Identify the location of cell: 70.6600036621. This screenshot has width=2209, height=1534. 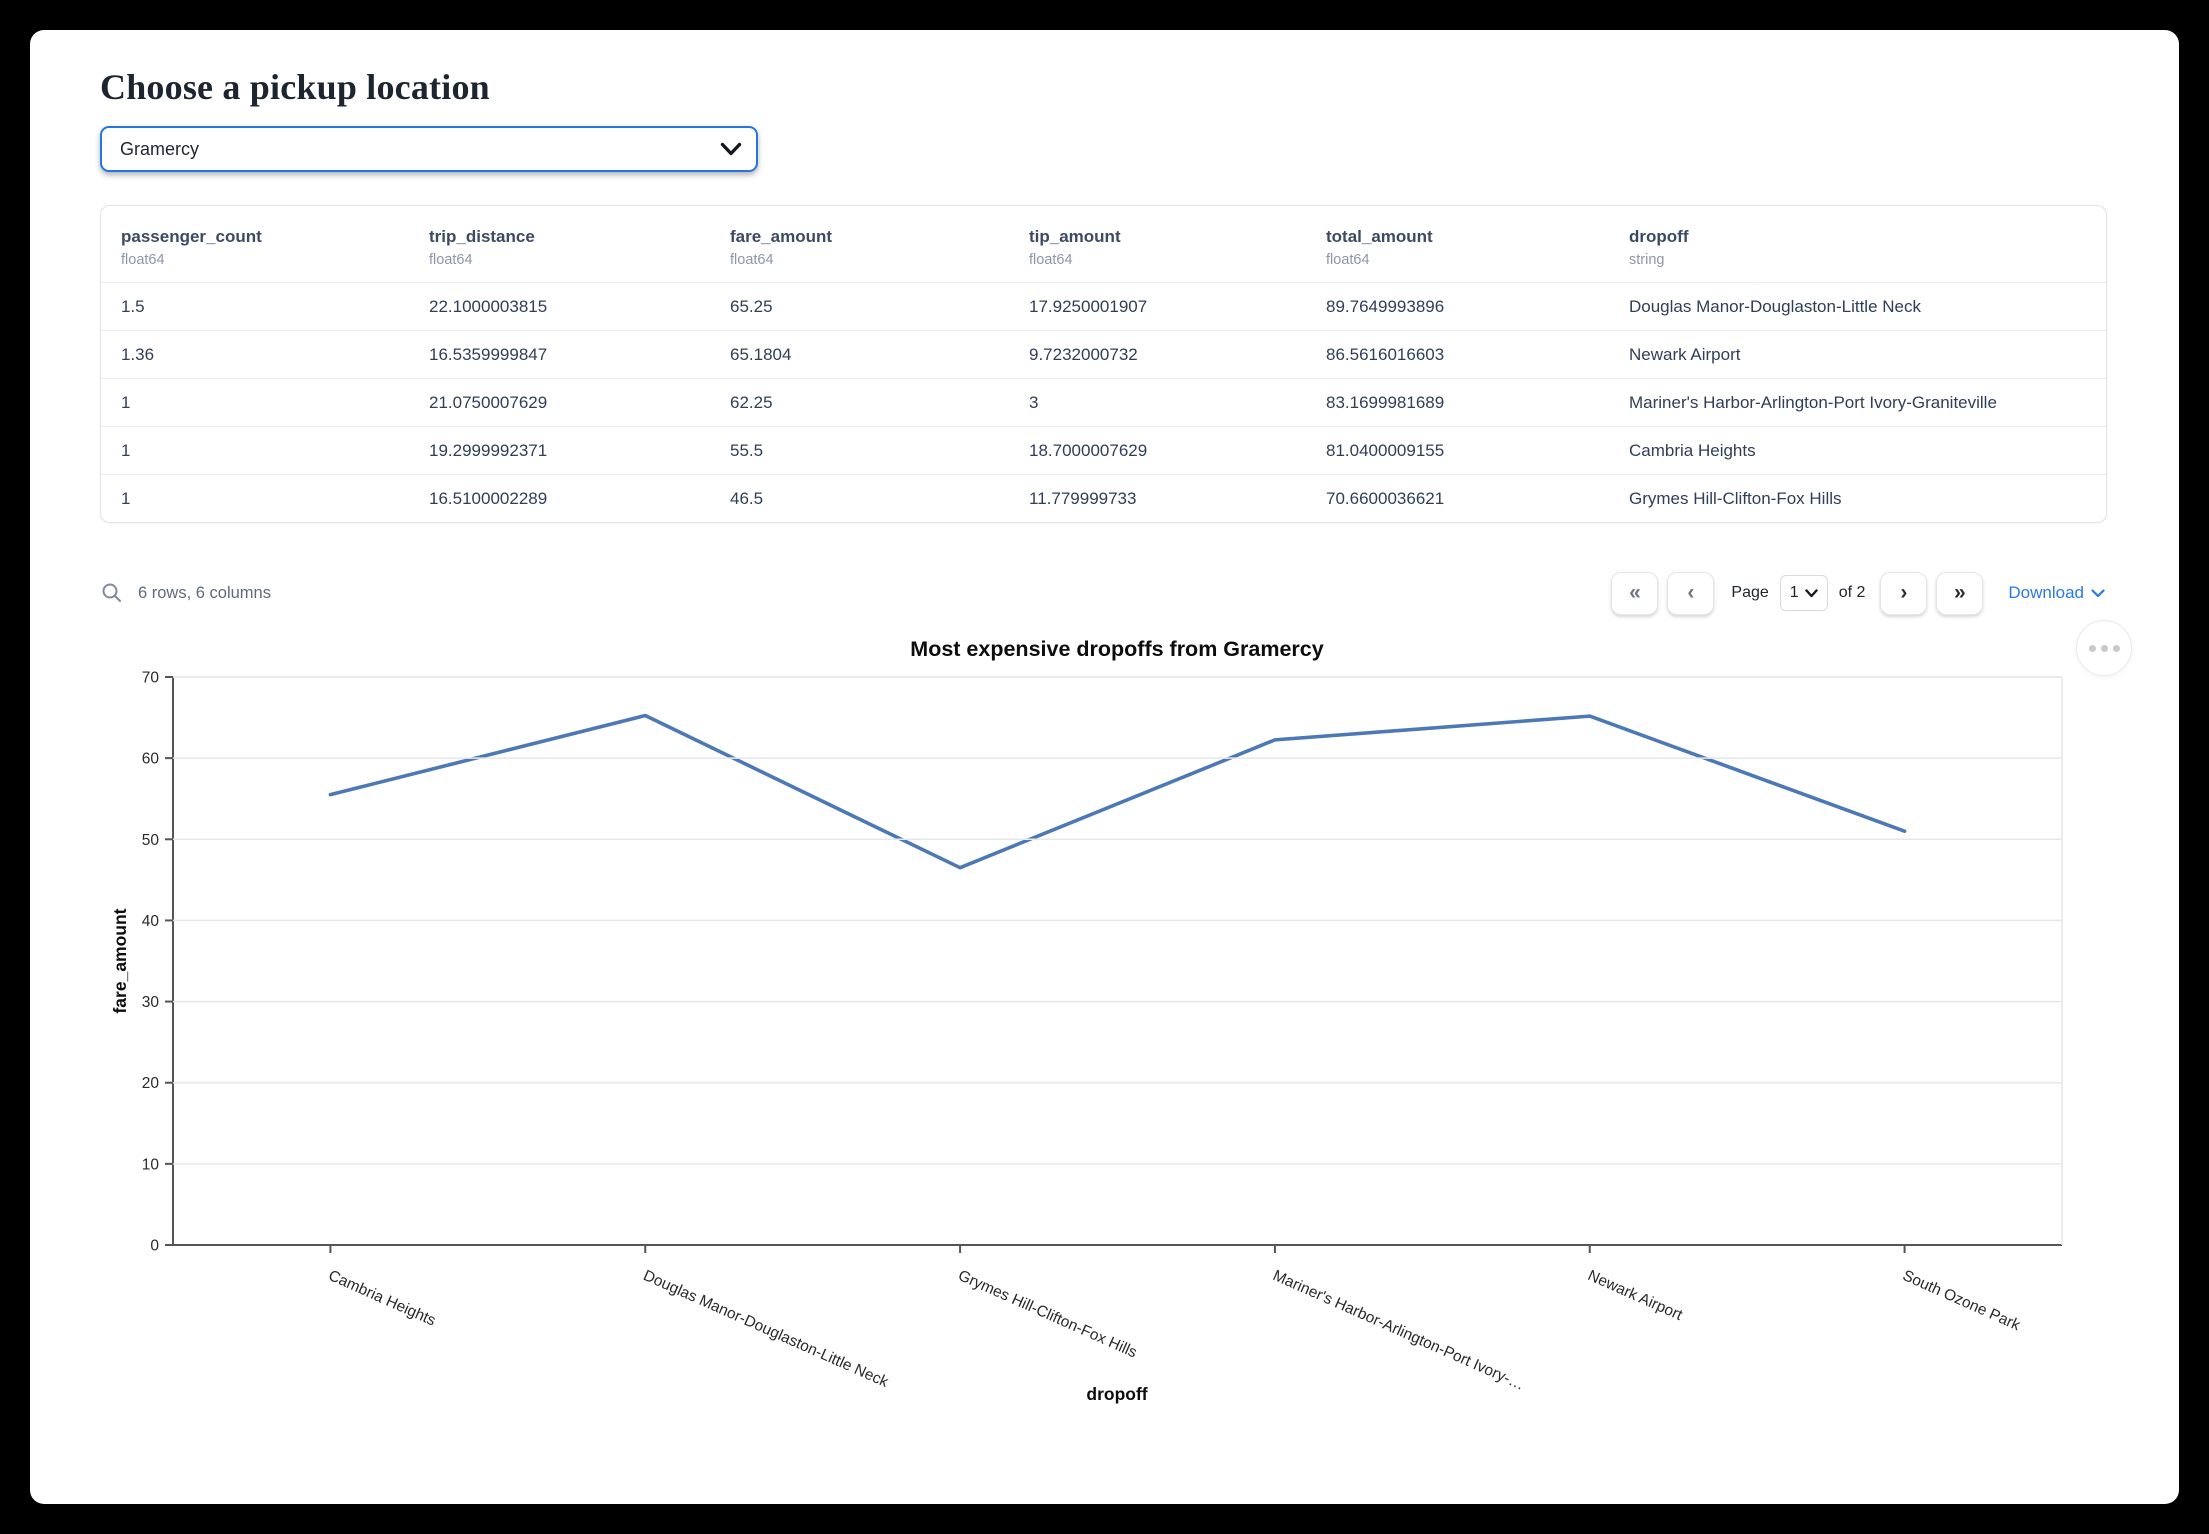
(1457, 498).